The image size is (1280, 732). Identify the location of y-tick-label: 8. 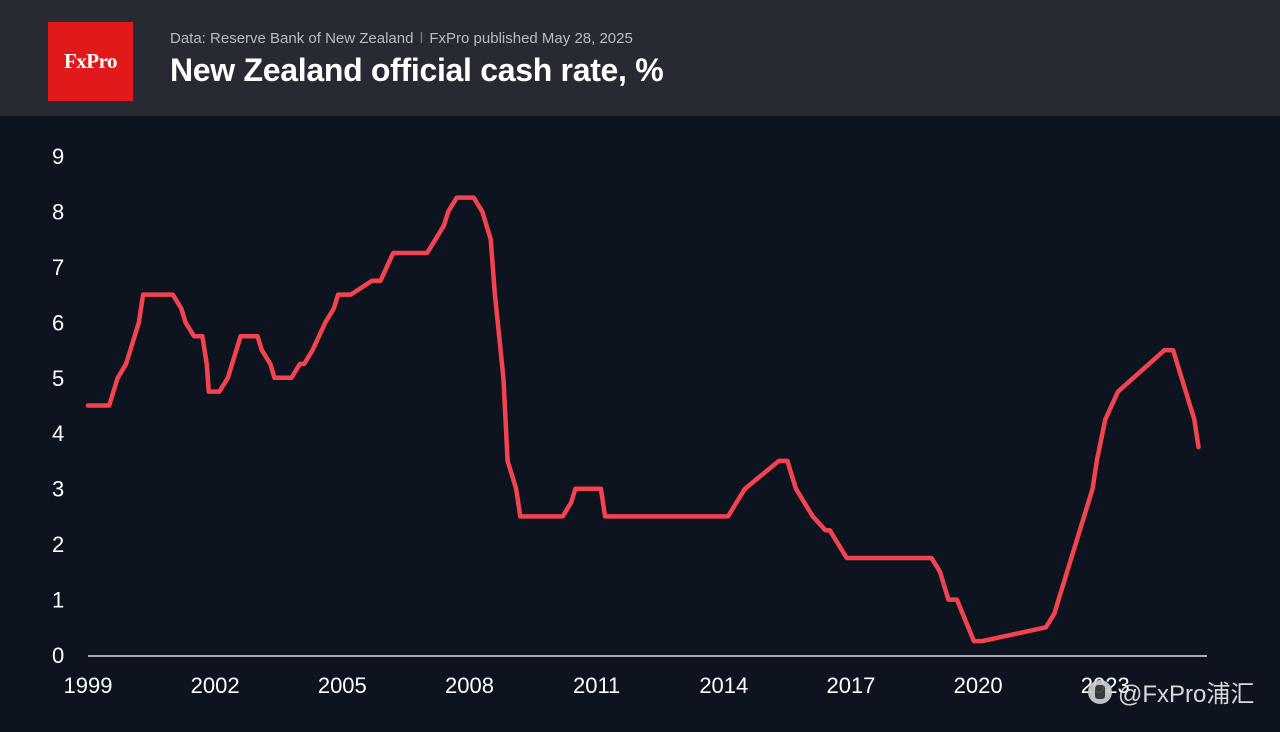
(58, 211).